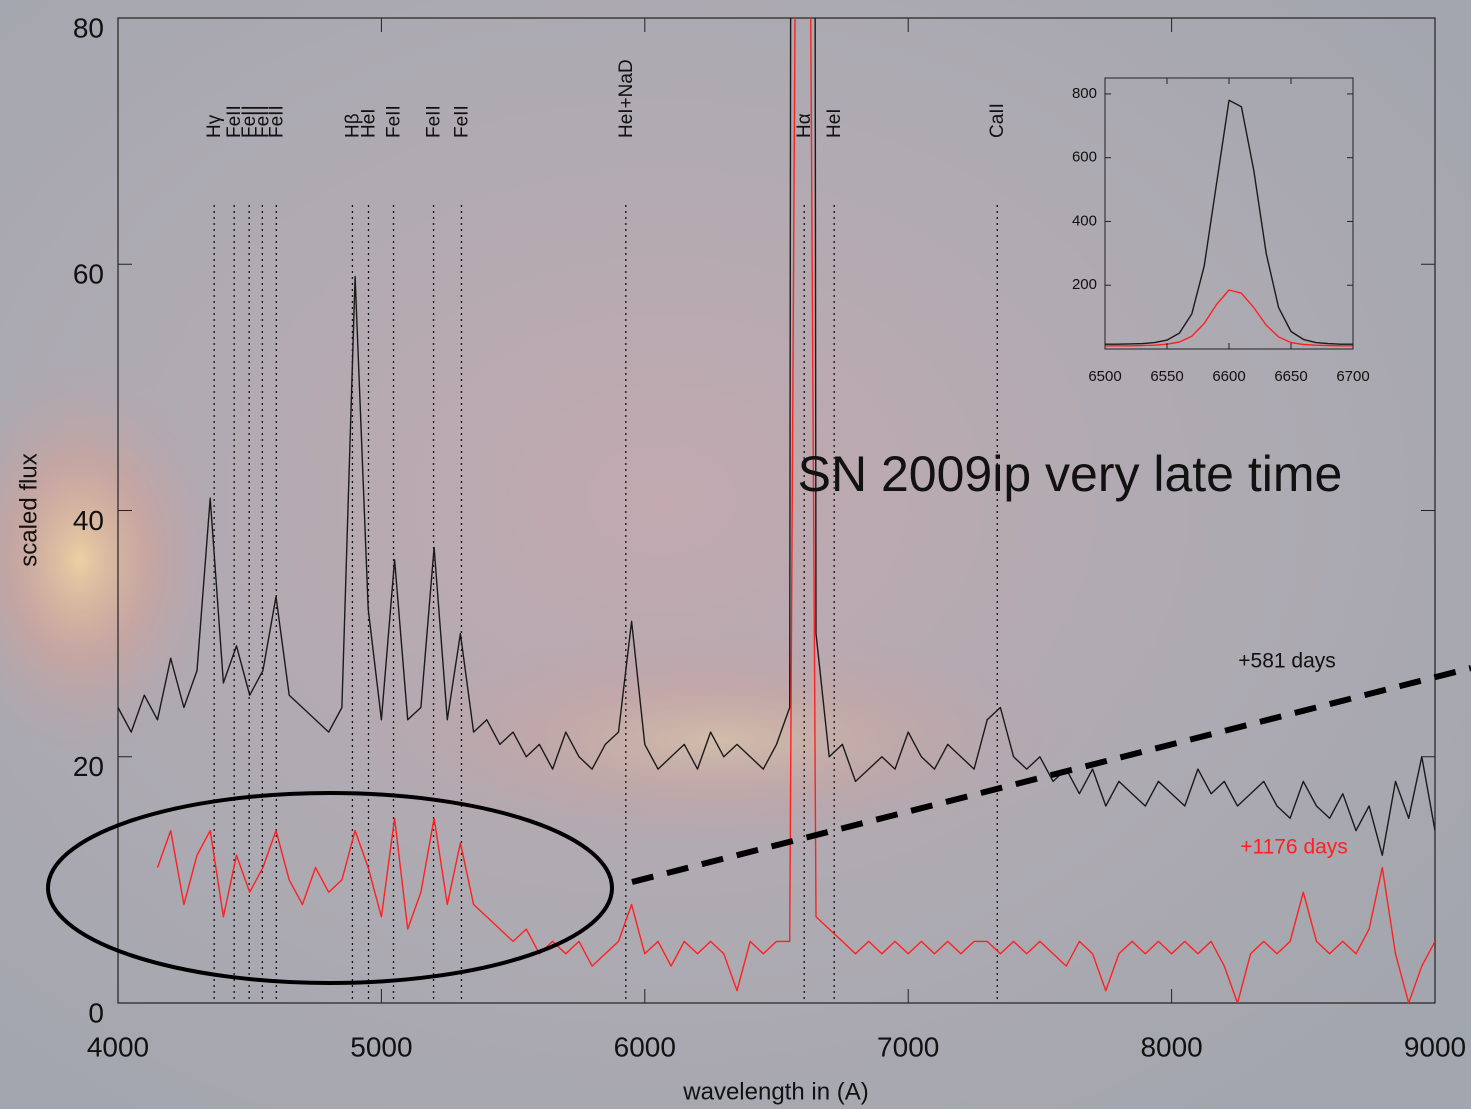 The height and width of the screenshot is (1109, 1471). I want to click on line-id-label: Hα, so click(804, 125).